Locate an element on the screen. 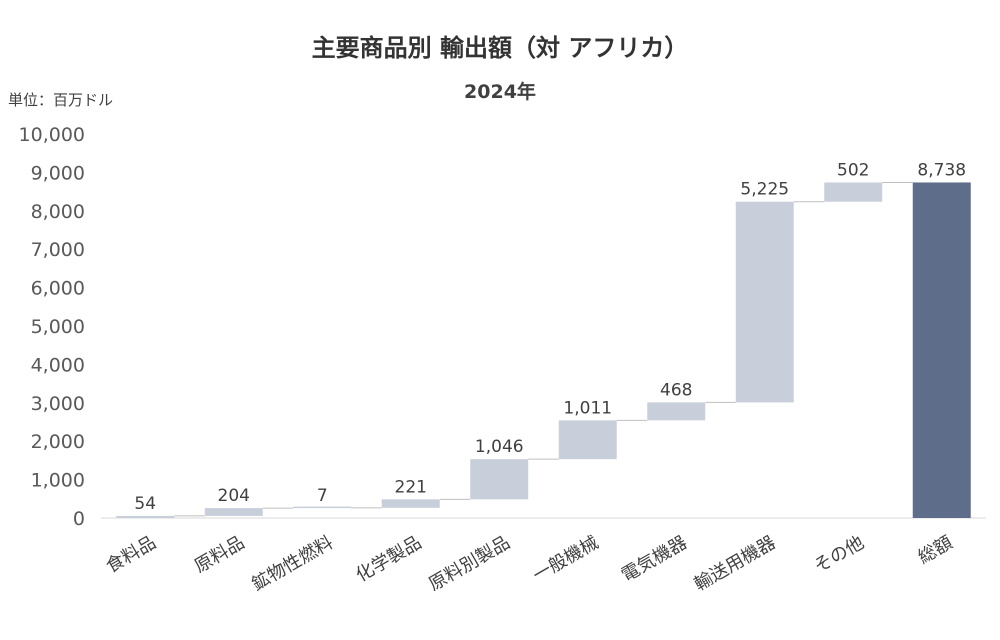  total-bar is located at coordinates (941, 350).